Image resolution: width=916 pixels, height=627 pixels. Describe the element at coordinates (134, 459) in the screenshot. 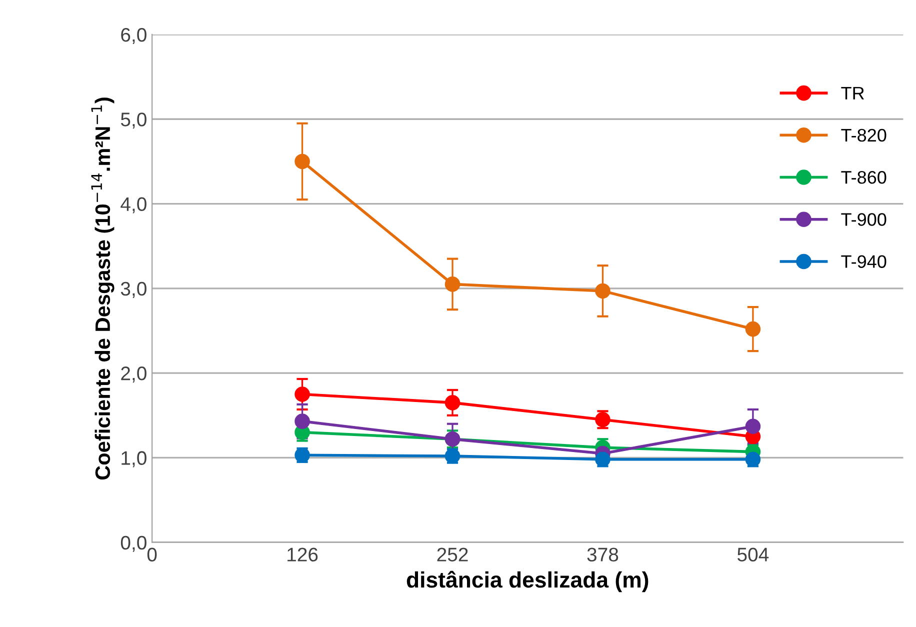

I see `y-tick-label: 1,0` at that location.